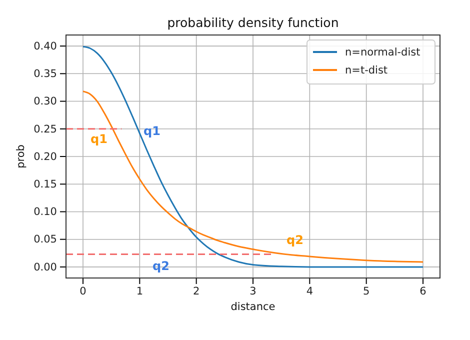 The image size is (470, 340). I want to click on y-tick-label: 0.05, so click(45, 240).